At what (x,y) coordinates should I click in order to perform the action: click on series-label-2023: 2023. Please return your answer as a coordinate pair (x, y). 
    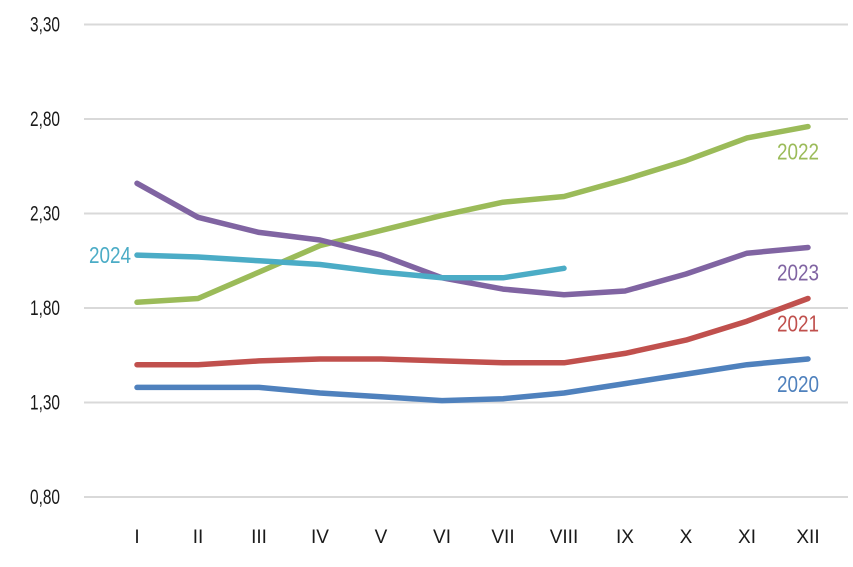
    Looking at the image, I should click on (798, 273).